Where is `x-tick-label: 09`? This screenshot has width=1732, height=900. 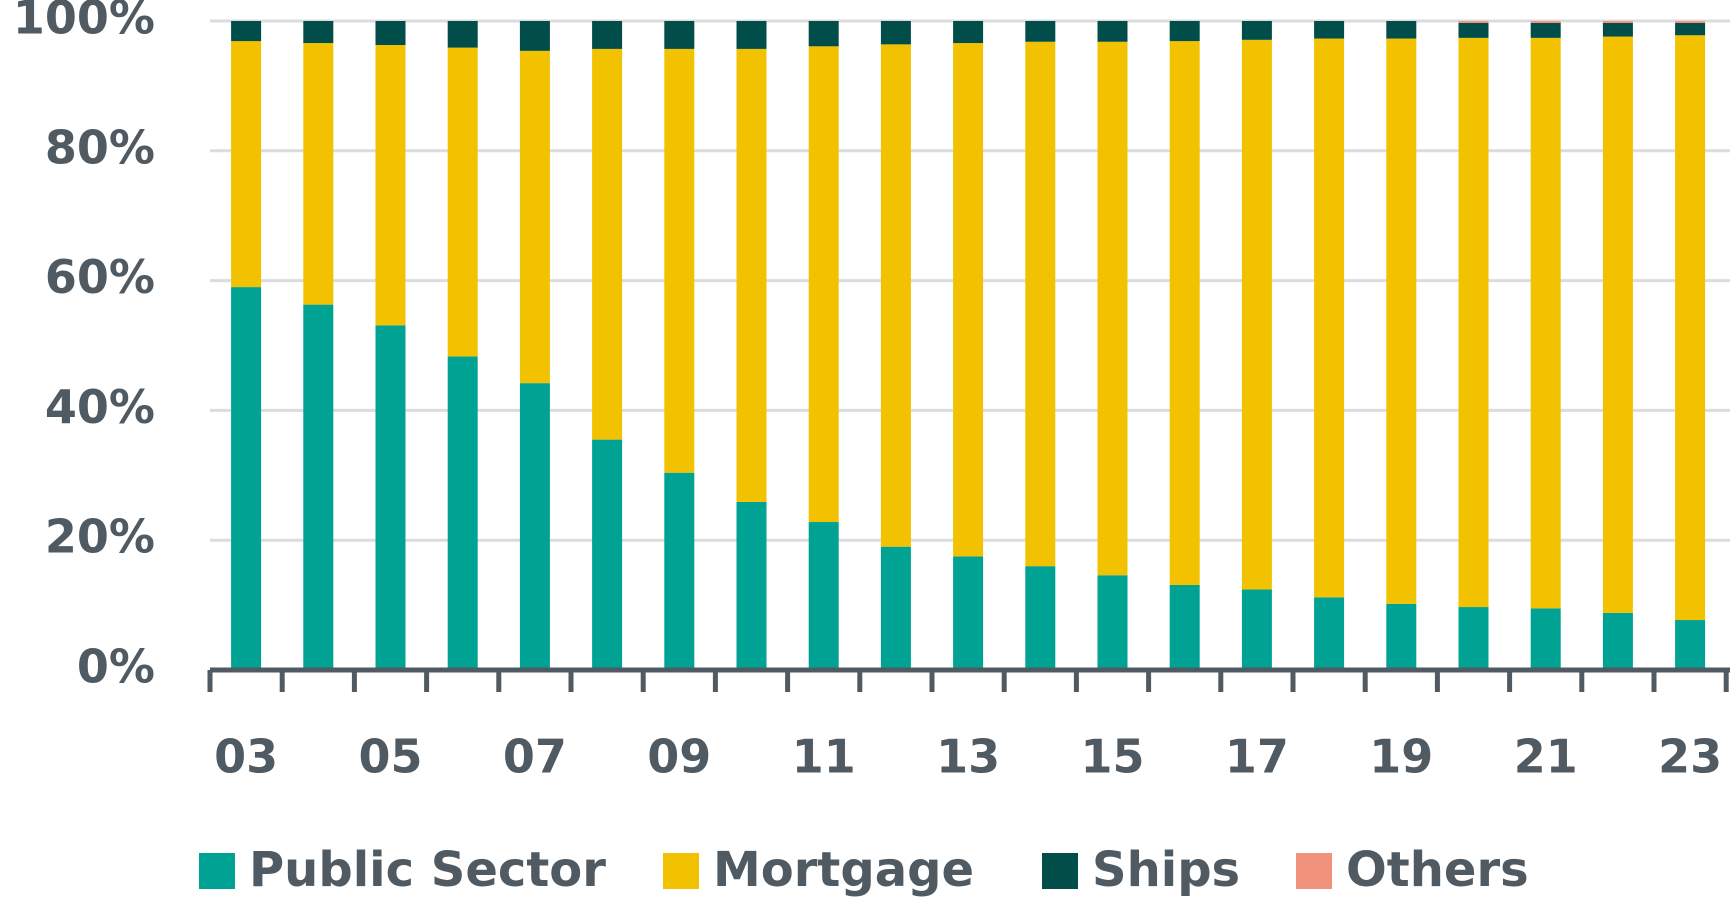 x-tick-label: 09 is located at coordinates (679, 757).